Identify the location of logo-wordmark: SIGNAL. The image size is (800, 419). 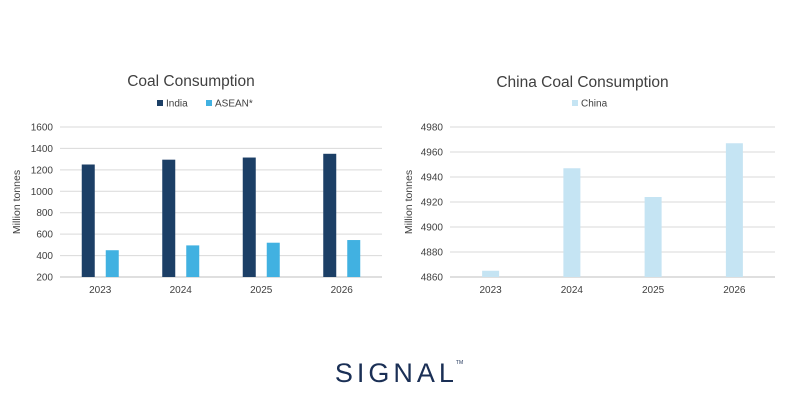
(396, 373).